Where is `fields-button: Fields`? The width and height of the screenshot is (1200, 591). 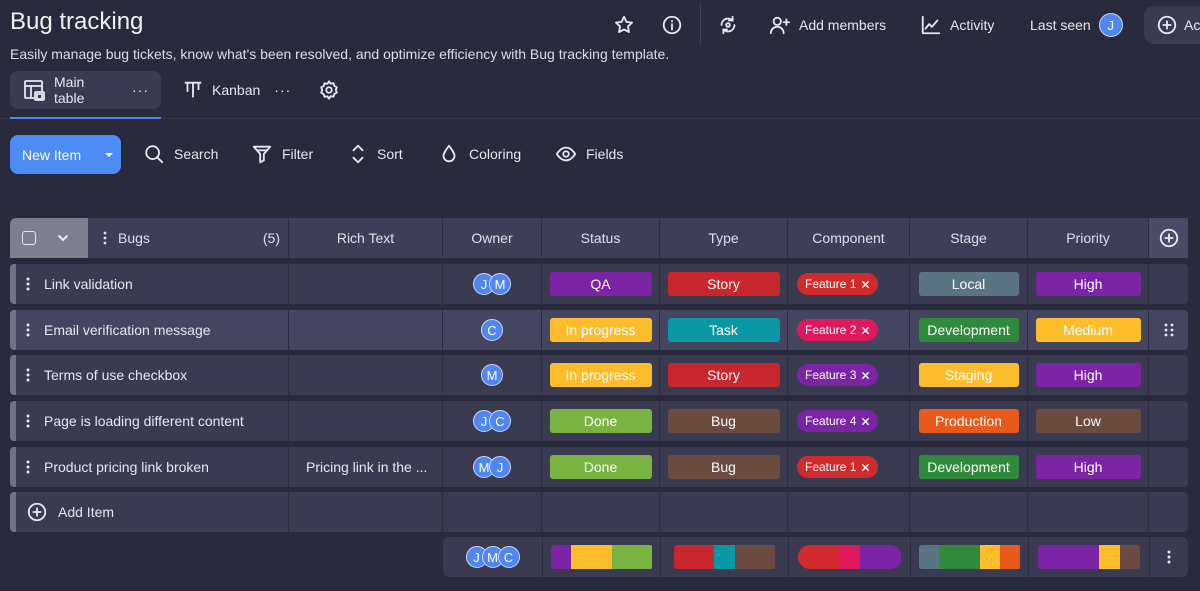
fields-button: Fields is located at coordinates (589, 154).